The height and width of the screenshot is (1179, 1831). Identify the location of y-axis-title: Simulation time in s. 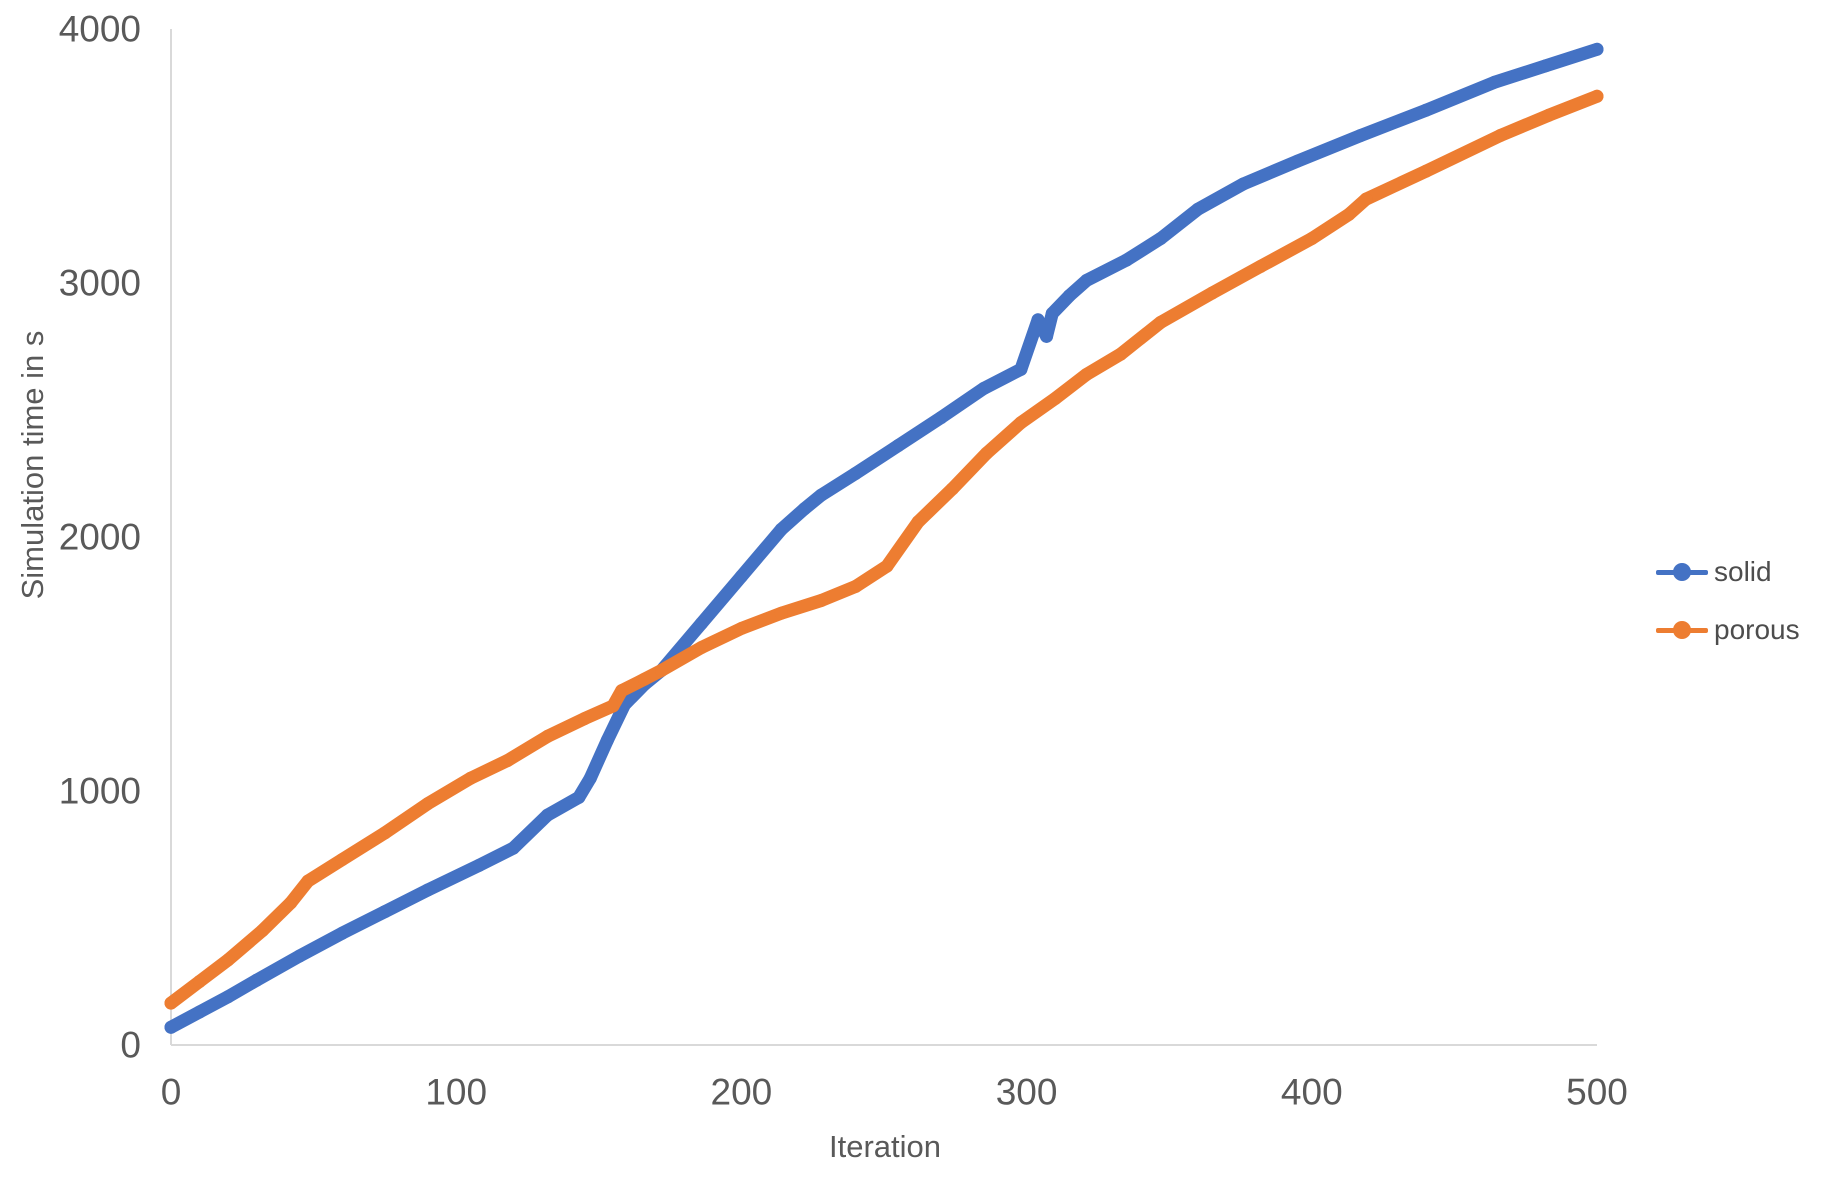
(32, 465).